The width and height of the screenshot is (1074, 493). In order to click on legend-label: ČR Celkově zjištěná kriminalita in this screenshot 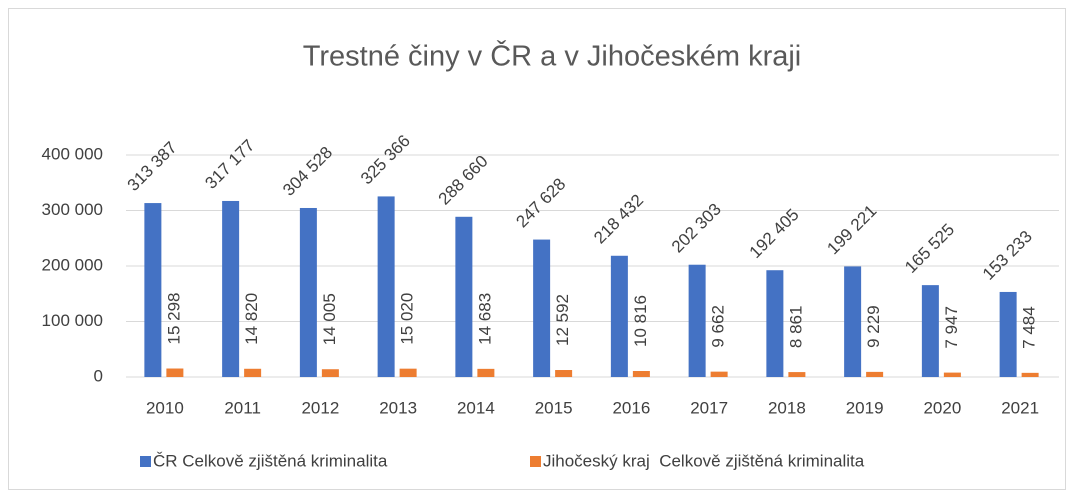, I will do `click(270, 460)`.